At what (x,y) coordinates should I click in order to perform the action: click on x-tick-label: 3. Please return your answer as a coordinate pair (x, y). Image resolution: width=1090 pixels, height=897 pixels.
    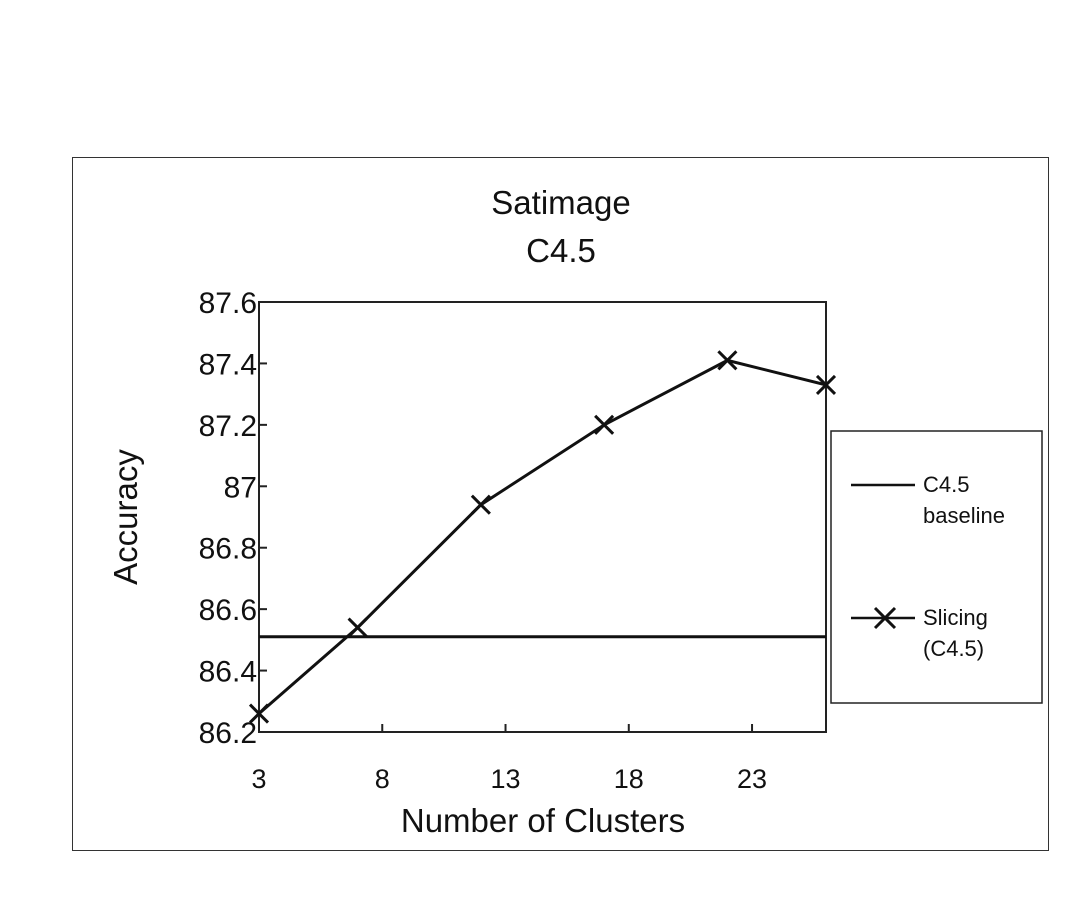
    Looking at the image, I should click on (258, 779).